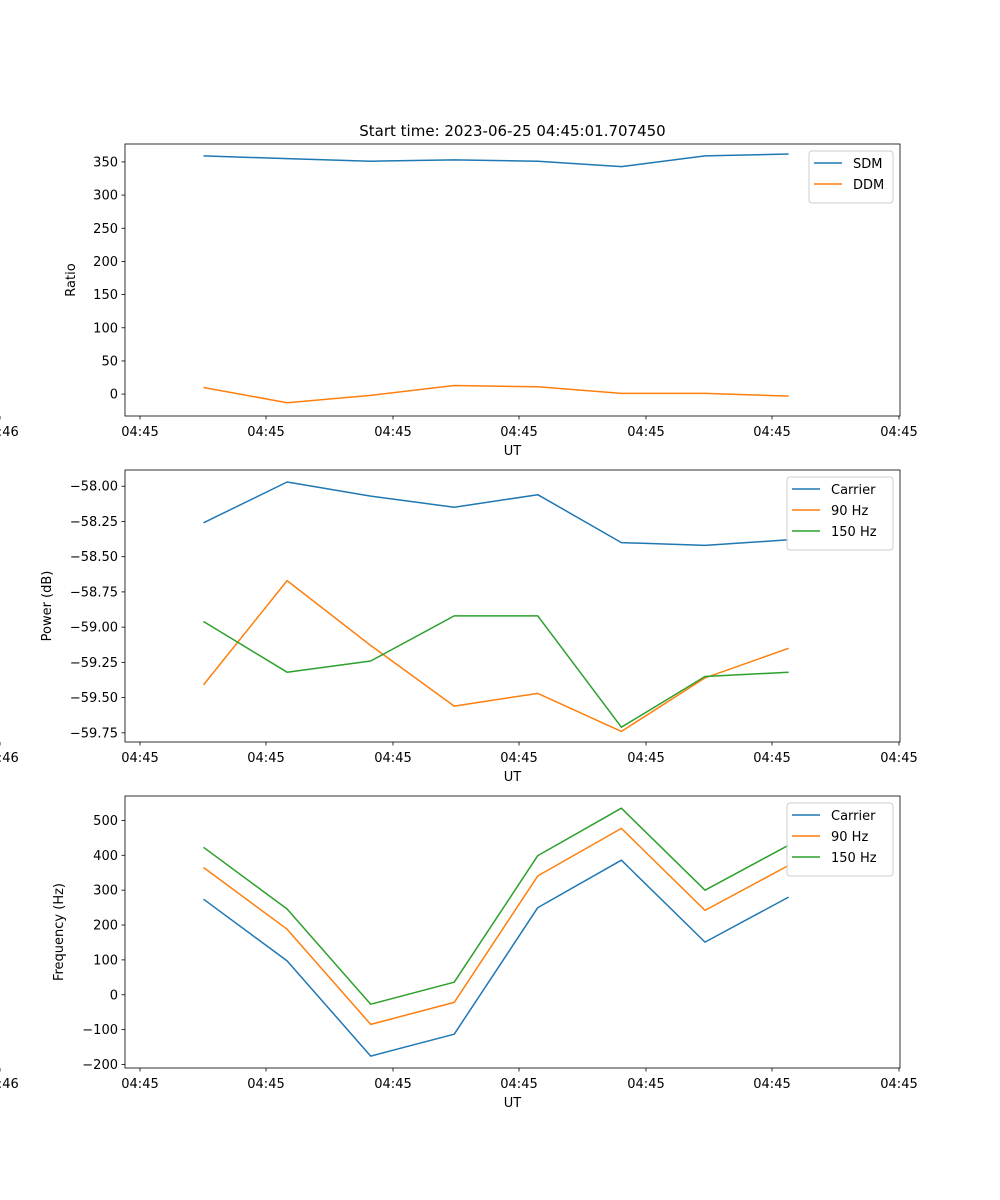 This screenshot has width=1000, height=1200. I want to click on y-tick-label: −59.50, so click(94, 698).